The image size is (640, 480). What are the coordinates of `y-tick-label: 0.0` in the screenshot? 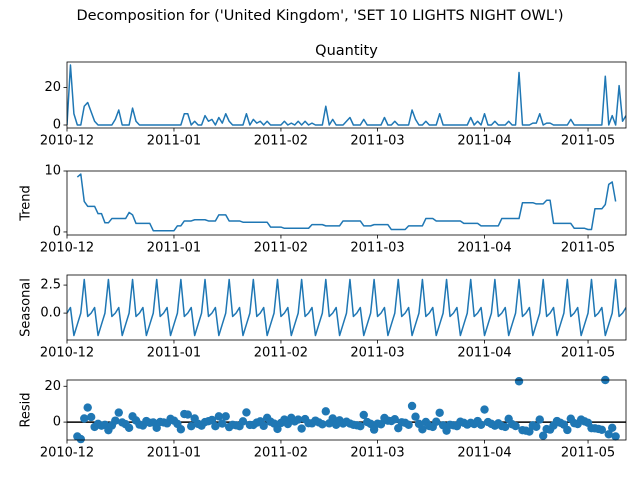 It's located at (50, 313).